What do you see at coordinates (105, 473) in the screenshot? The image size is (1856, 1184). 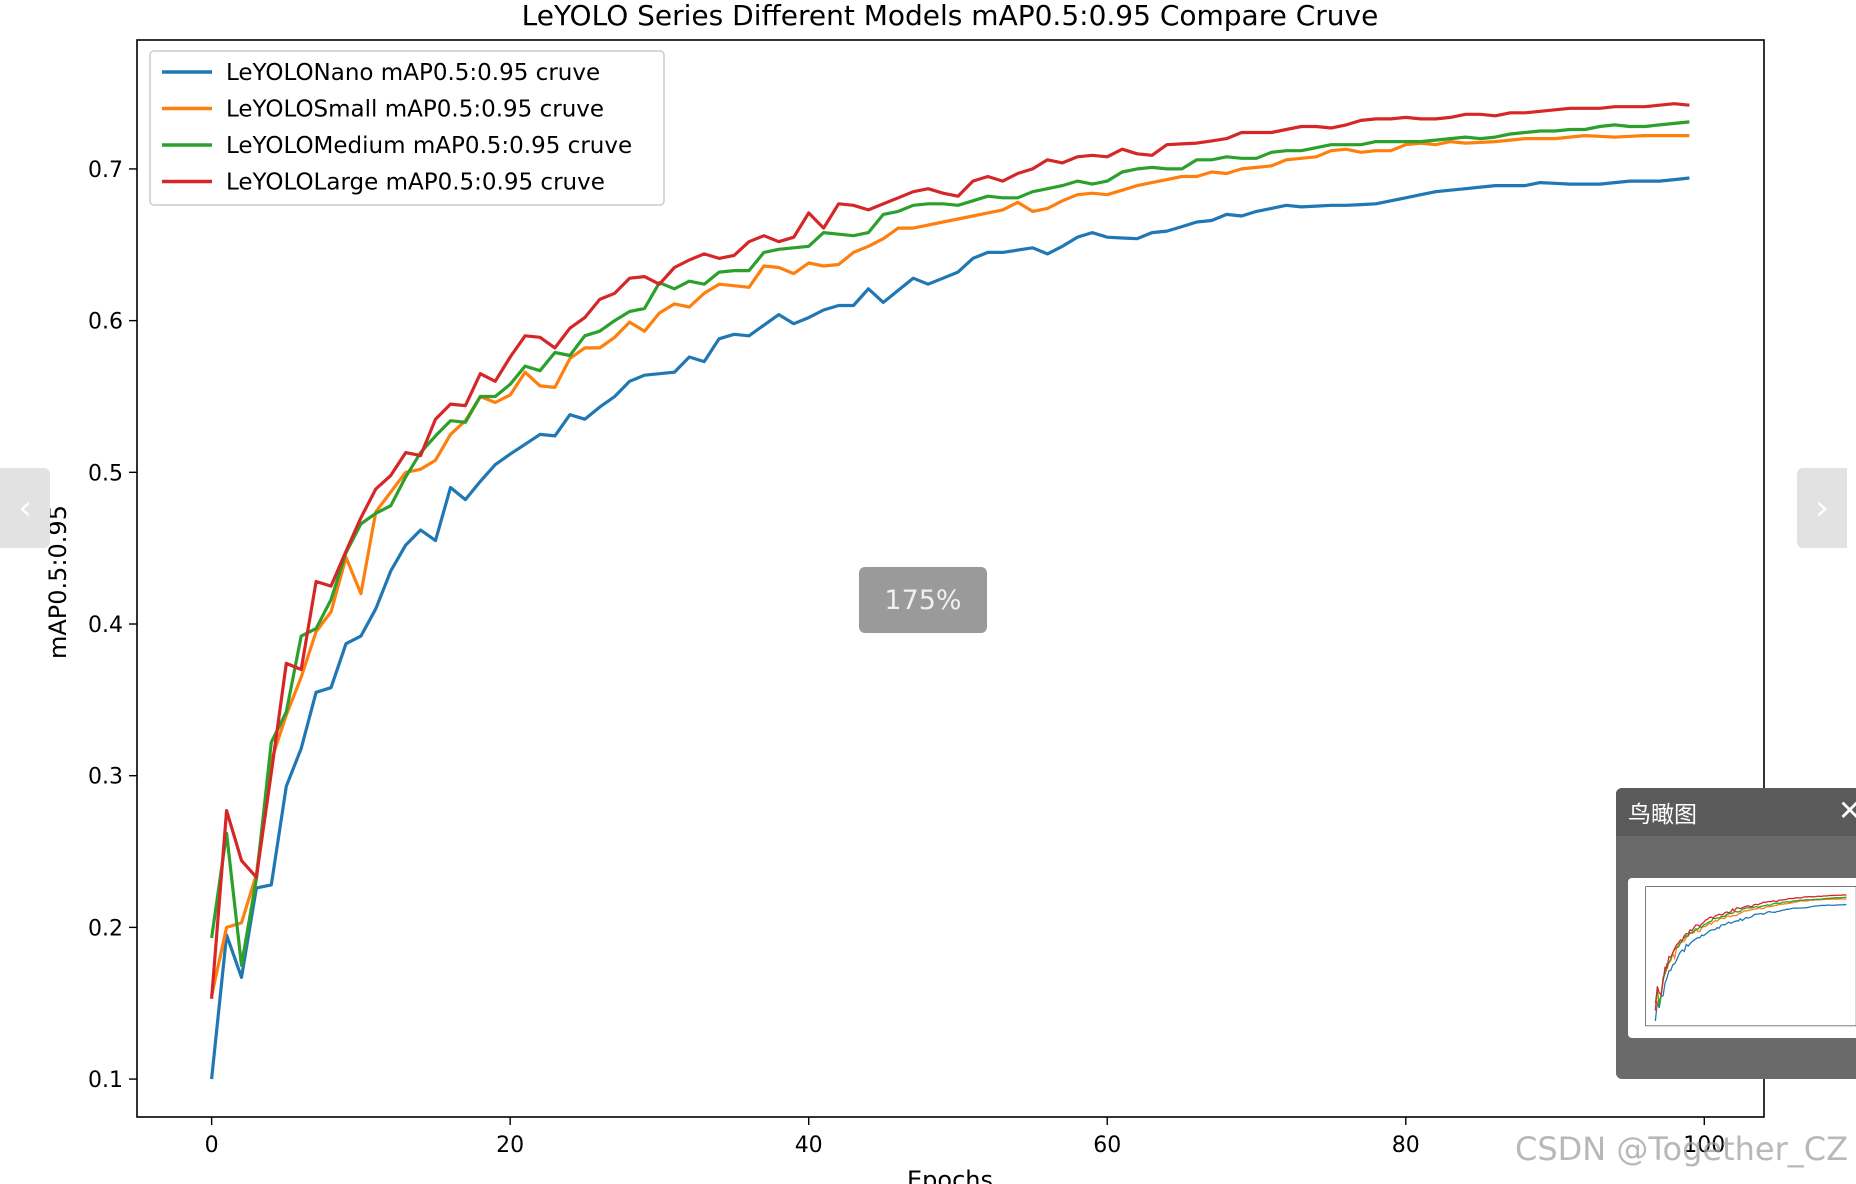 I see `y-tick-label: 0.5` at bounding box center [105, 473].